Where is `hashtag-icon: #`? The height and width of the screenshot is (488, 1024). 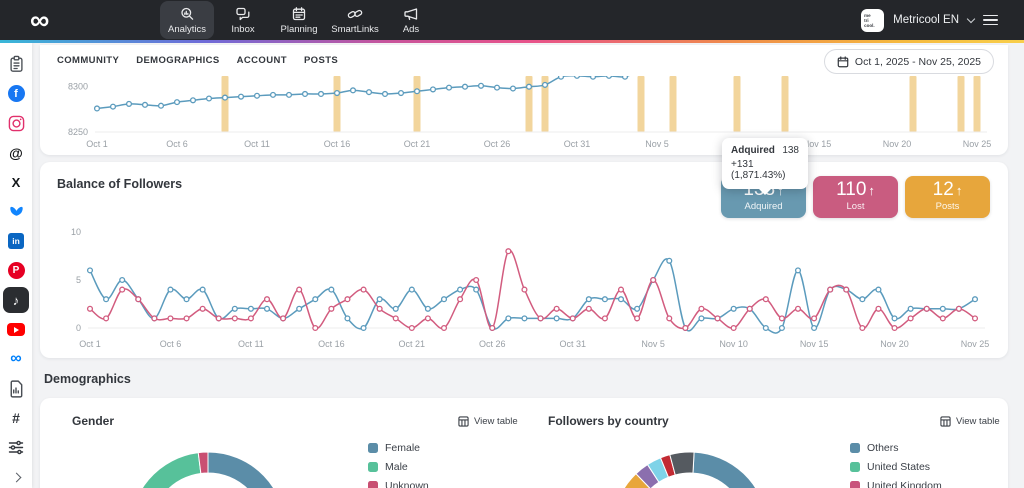 hashtag-icon: # is located at coordinates (16, 418).